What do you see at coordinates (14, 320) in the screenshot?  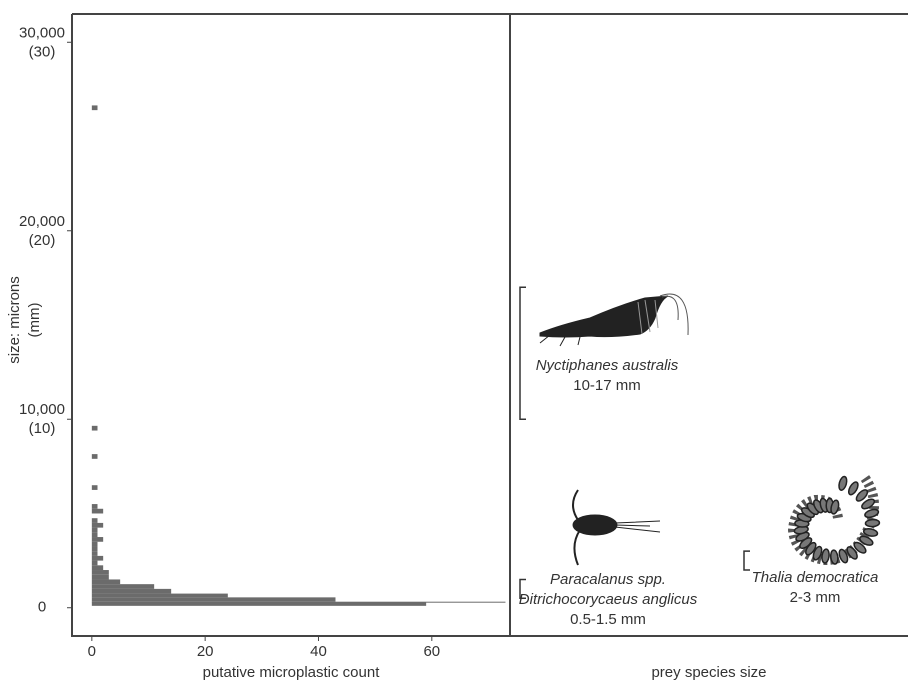 I see `y-axis-label: size: microns` at bounding box center [14, 320].